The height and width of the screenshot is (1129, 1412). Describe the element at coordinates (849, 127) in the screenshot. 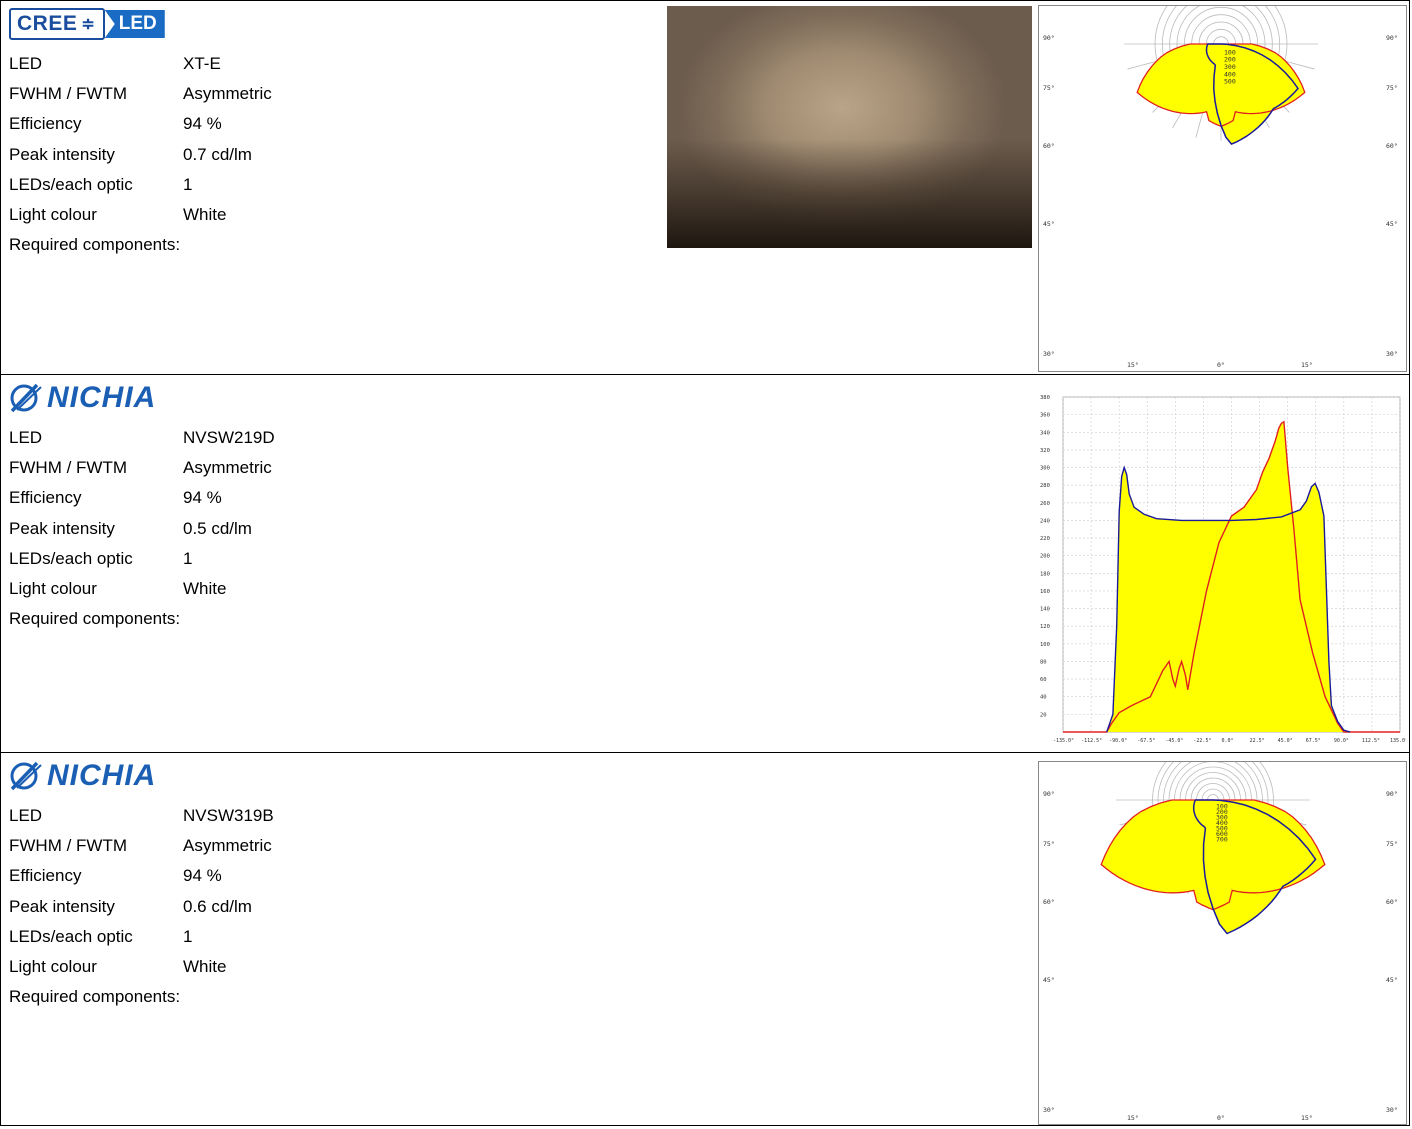

I see `beam-photo` at that location.